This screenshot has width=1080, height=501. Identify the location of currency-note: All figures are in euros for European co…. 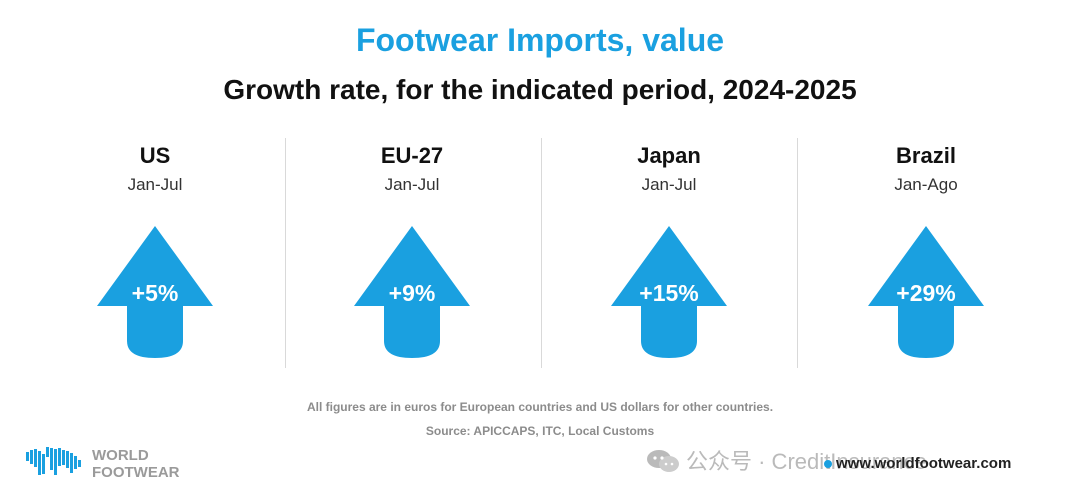
(540, 407).